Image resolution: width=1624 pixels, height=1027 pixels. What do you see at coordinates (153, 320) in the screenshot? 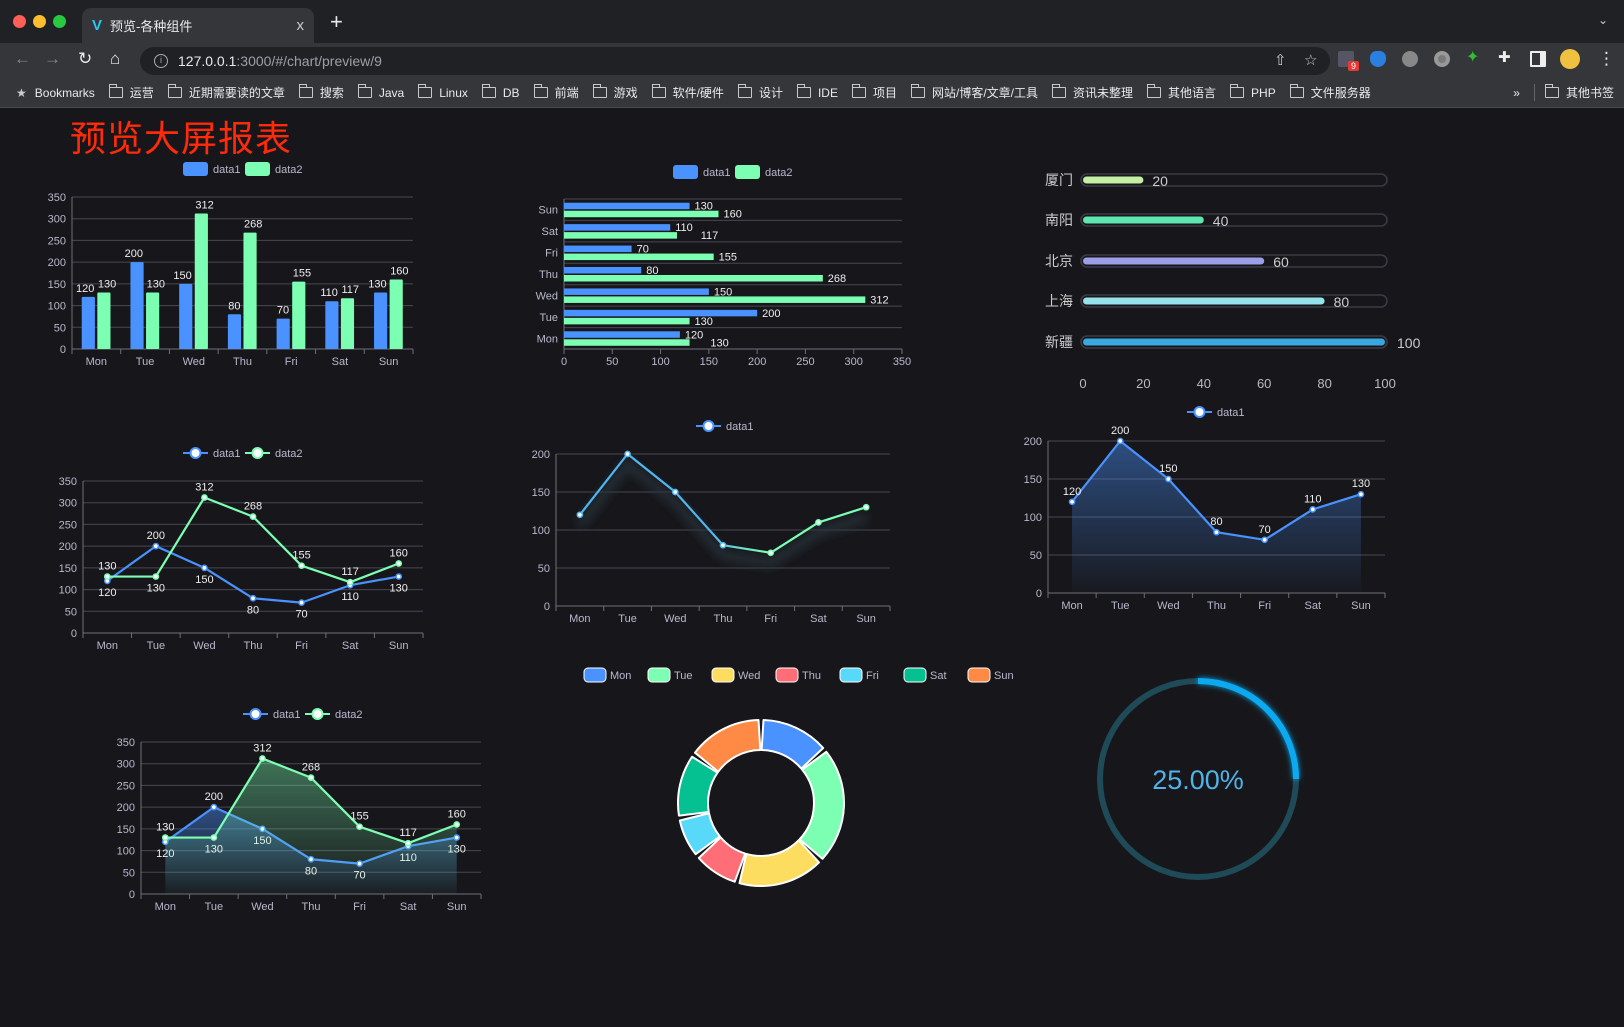
I see `bar-data2` at bounding box center [153, 320].